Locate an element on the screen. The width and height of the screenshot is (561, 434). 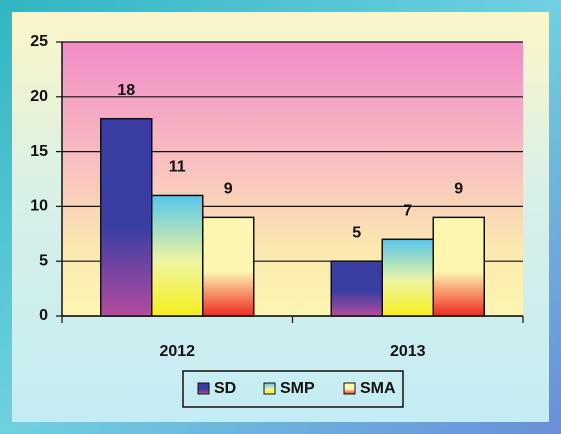
y-tick-label: 10 is located at coordinates (39, 206).